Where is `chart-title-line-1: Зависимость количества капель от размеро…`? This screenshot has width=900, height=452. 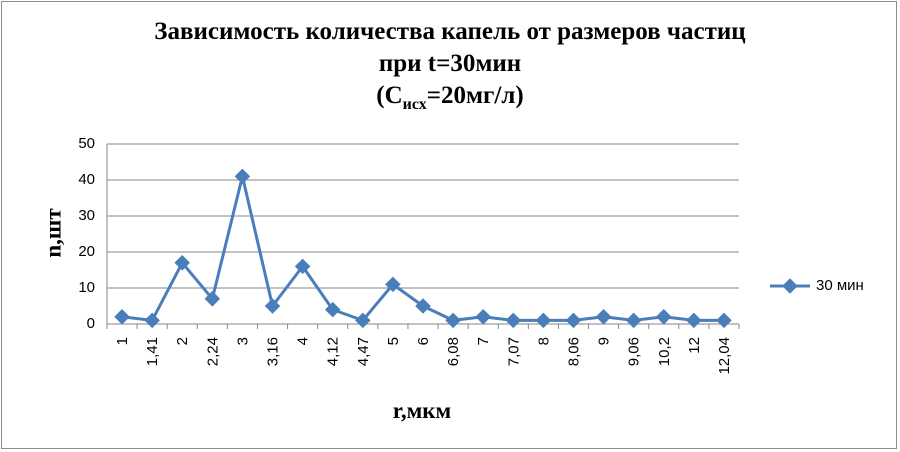
chart-title-line-1: Зависимость количества капель от размеро… is located at coordinates (450, 31).